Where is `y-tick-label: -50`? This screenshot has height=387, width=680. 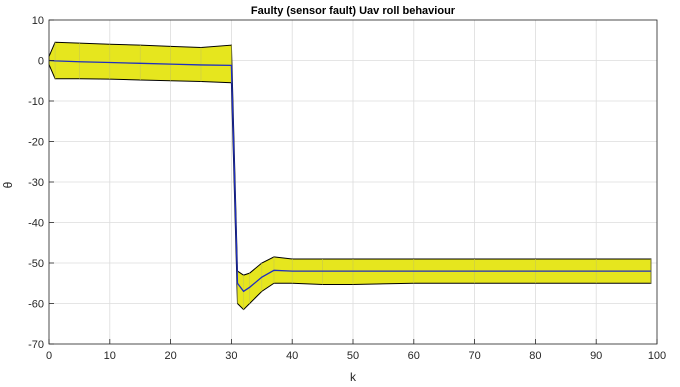 y-tick-label: -50 is located at coordinates (36, 264).